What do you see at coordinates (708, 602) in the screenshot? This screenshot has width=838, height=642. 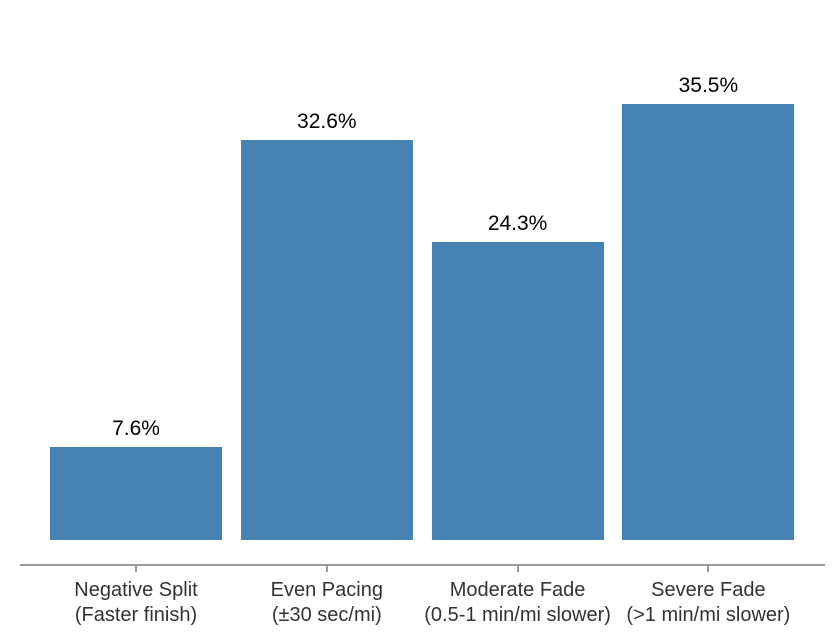 I see `x-tick-label: Severe Fade (>1 min/mi slower)` at bounding box center [708, 602].